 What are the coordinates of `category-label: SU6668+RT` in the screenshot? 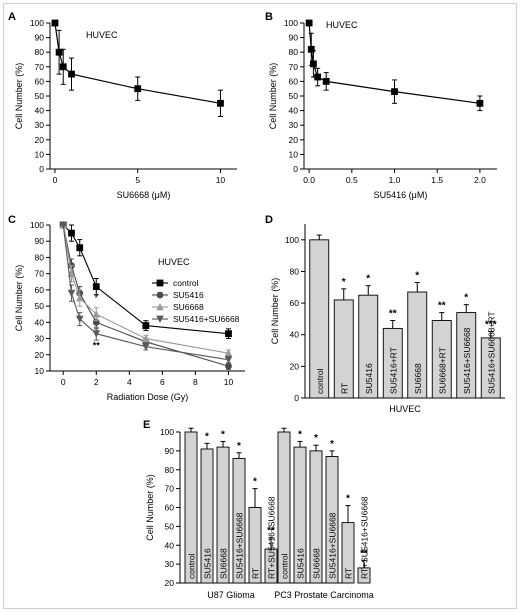 It's located at (442, 370).